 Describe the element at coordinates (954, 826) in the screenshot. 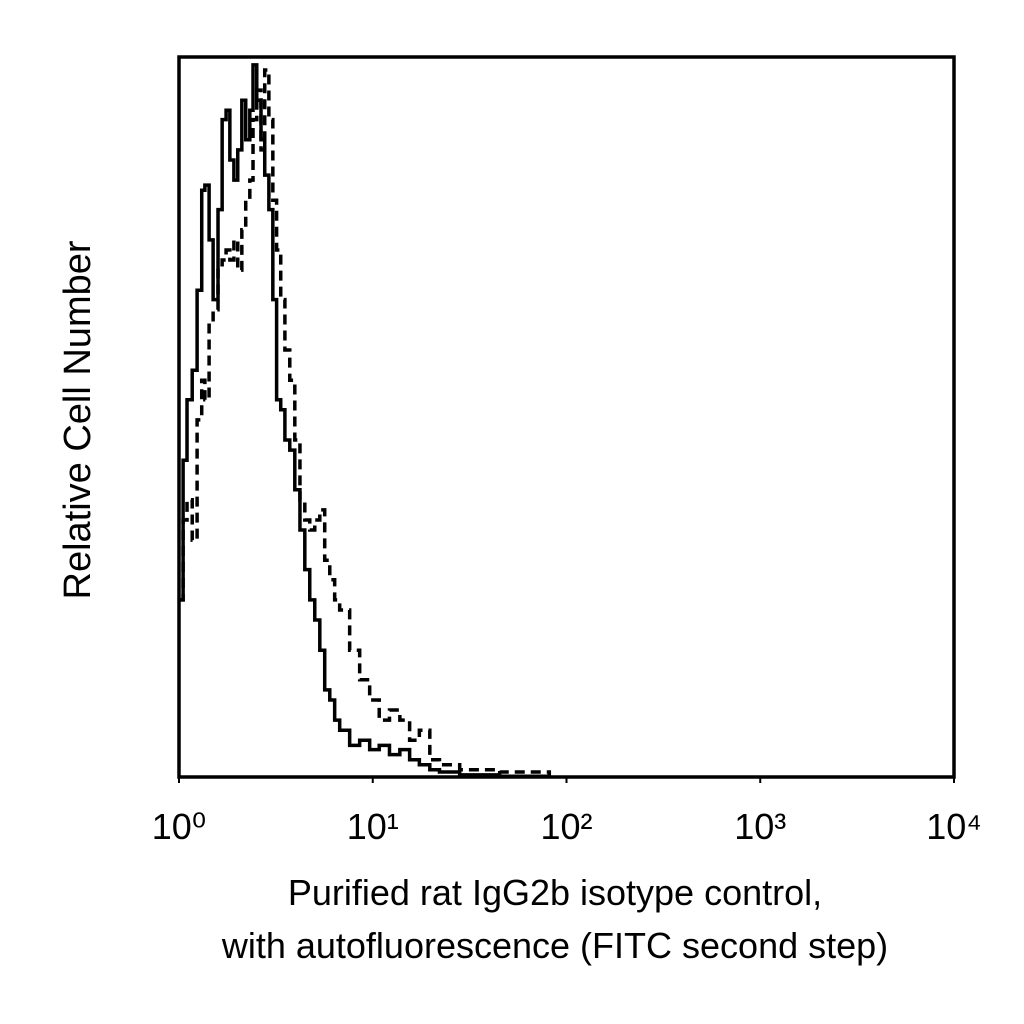

I see `x-tick-label: 10⁴` at that location.